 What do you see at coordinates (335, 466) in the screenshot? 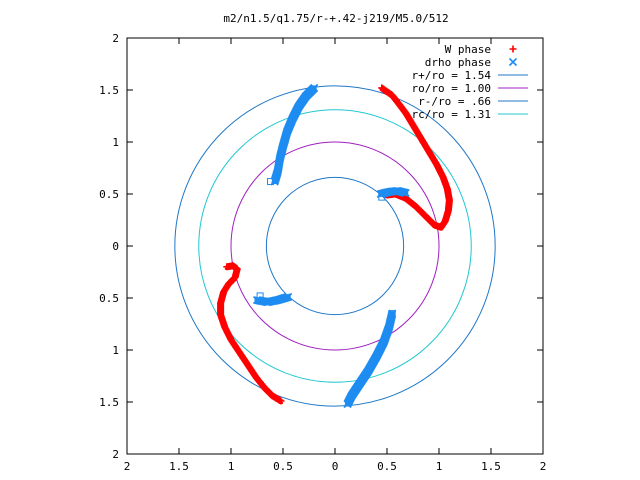
I see `x-tick-label: 0` at bounding box center [335, 466].